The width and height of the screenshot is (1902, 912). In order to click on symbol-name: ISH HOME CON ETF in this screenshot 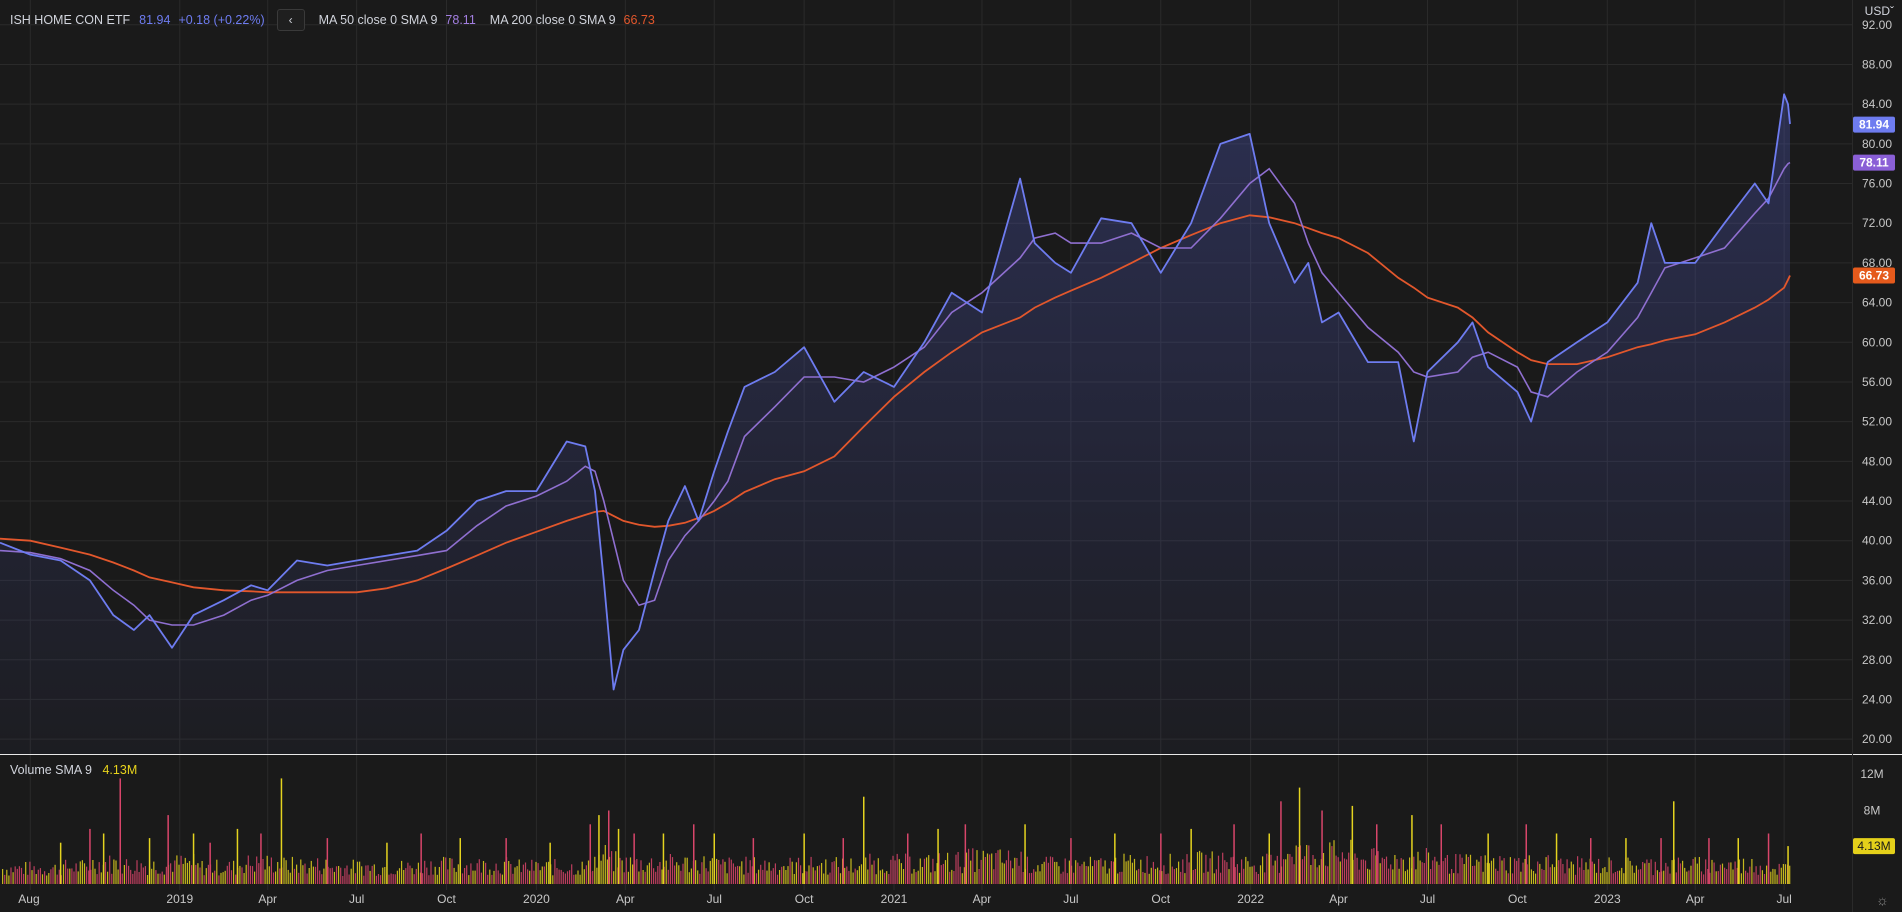, I will do `click(70, 20)`.